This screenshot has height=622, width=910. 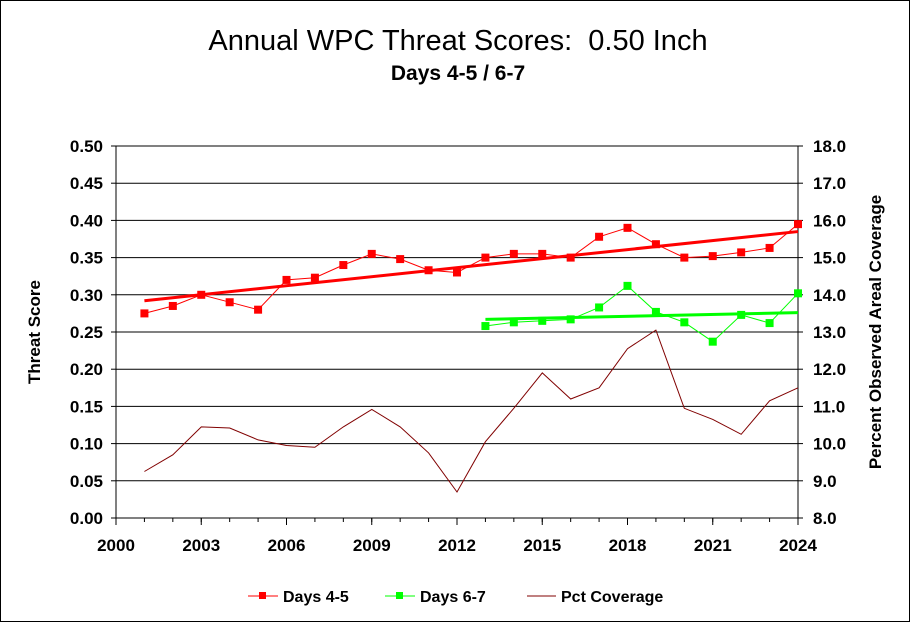 I want to click on y2-tick-label: 15.0, so click(x=829, y=258).